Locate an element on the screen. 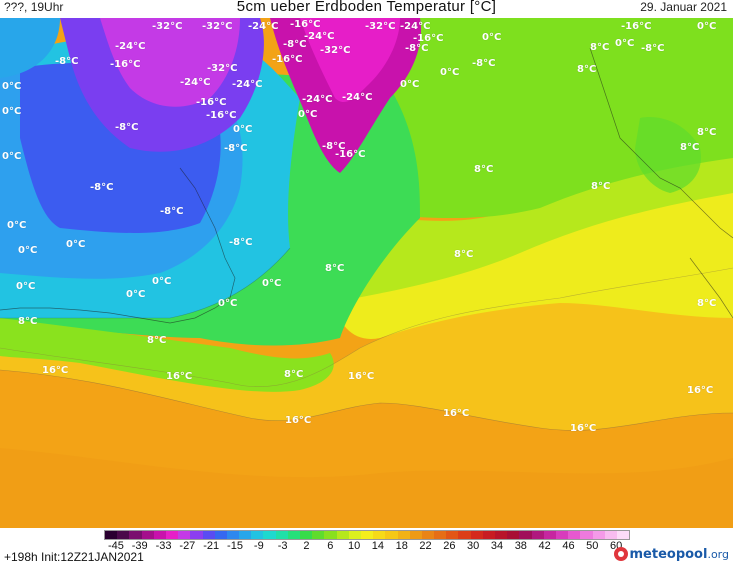  logo-mark-icon is located at coordinates (620, 554).